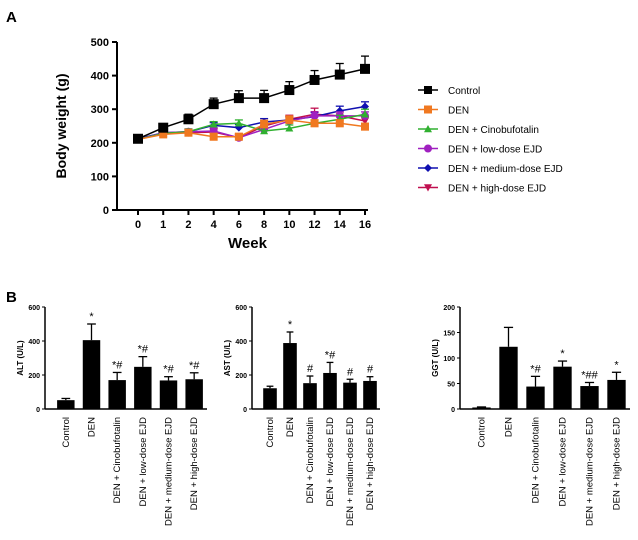 The image size is (638, 540). What do you see at coordinates (100, 43) in the screenshot?
I see `y-tick-label: 500` at bounding box center [100, 43].